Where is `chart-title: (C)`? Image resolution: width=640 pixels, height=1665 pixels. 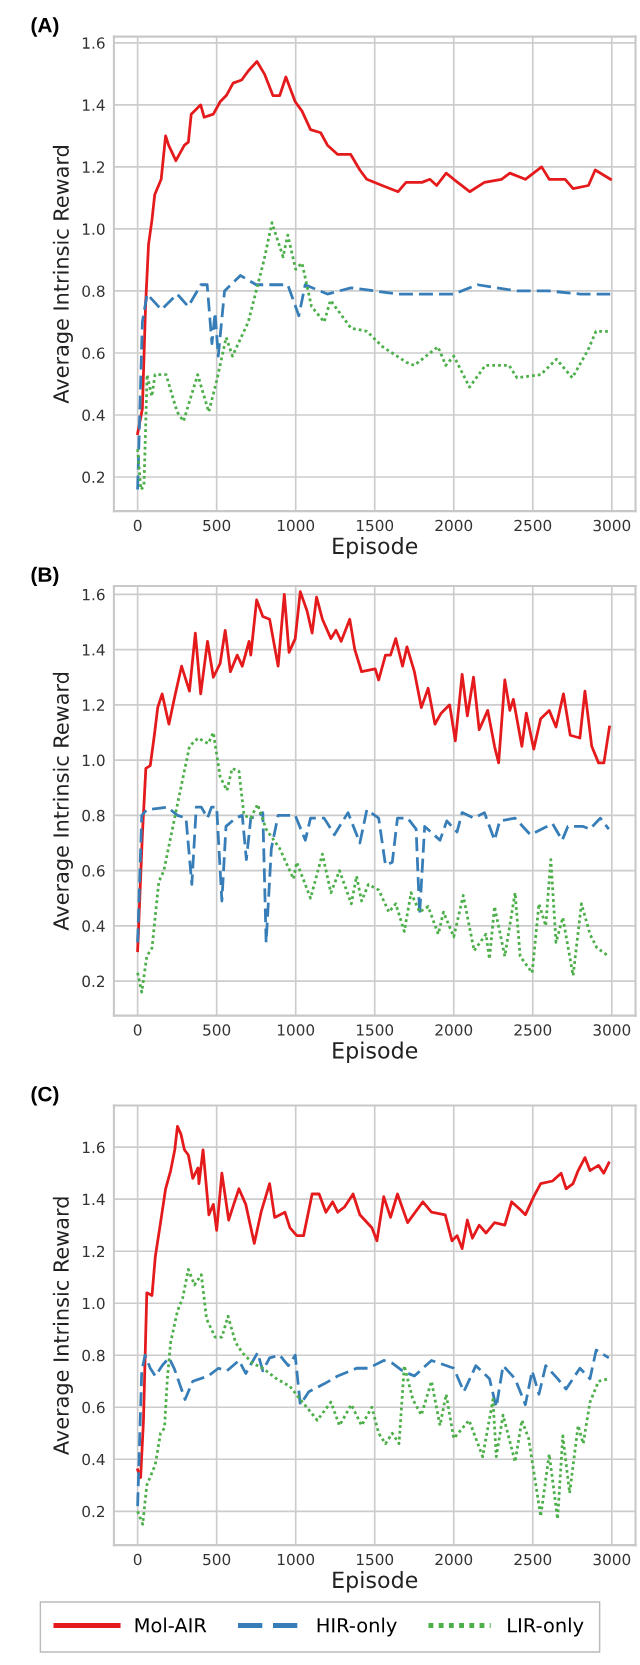 chart-title: (C) is located at coordinates (45, 1096).